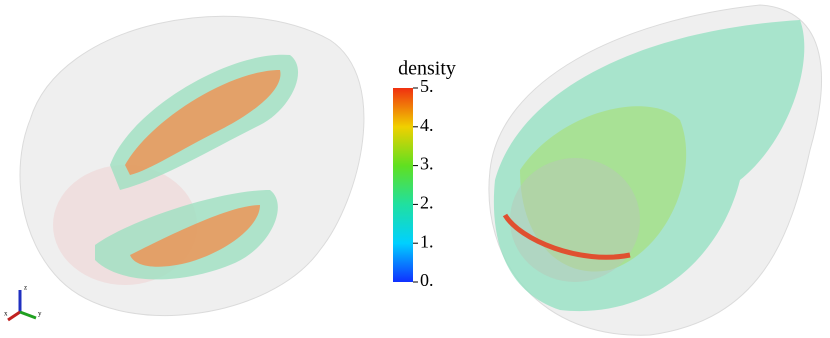  I want to click on tick-label: 0., so click(427, 280).